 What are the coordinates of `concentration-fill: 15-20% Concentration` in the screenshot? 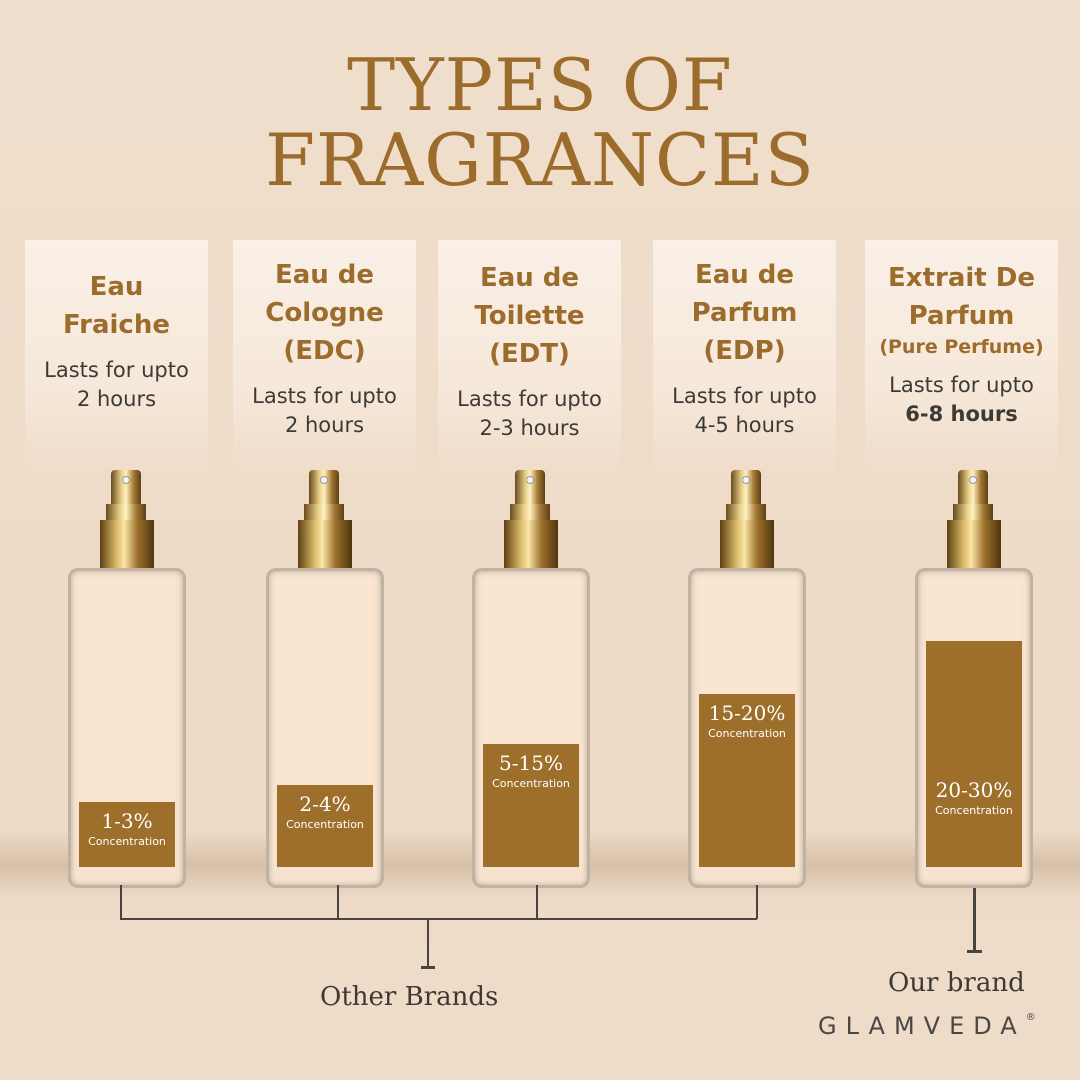 It's located at (747, 780).